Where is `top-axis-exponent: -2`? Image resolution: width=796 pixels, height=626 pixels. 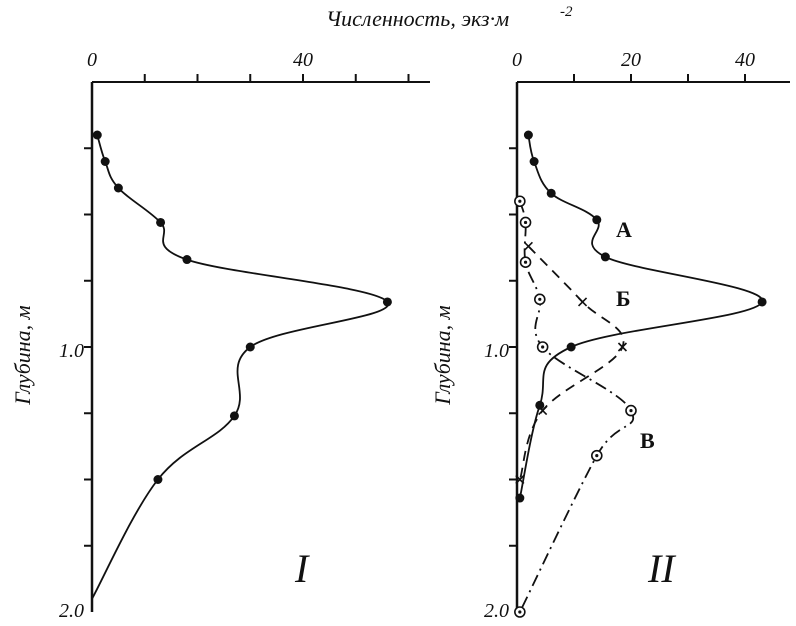
top-axis-exponent: -2 is located at coordinates (566, 12).